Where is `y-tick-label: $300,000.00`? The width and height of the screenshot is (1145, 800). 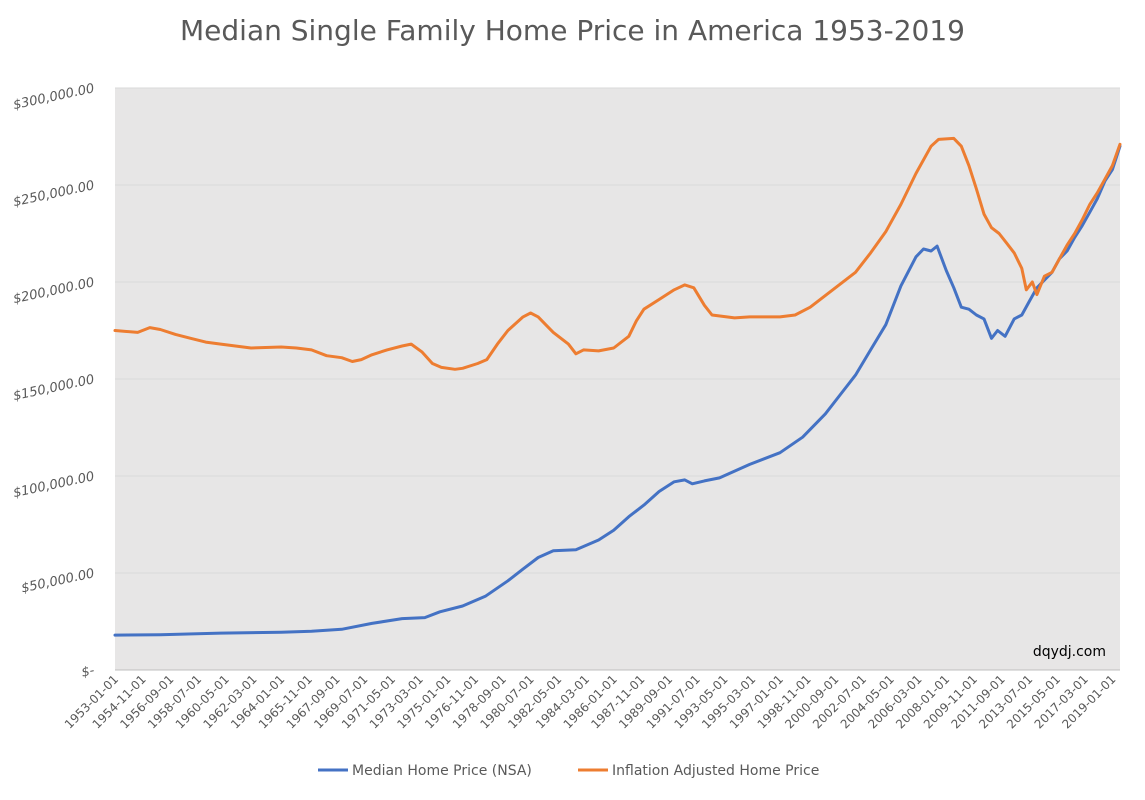
y-tick-label: $300,000.00 is located at coordinates (54, 97).